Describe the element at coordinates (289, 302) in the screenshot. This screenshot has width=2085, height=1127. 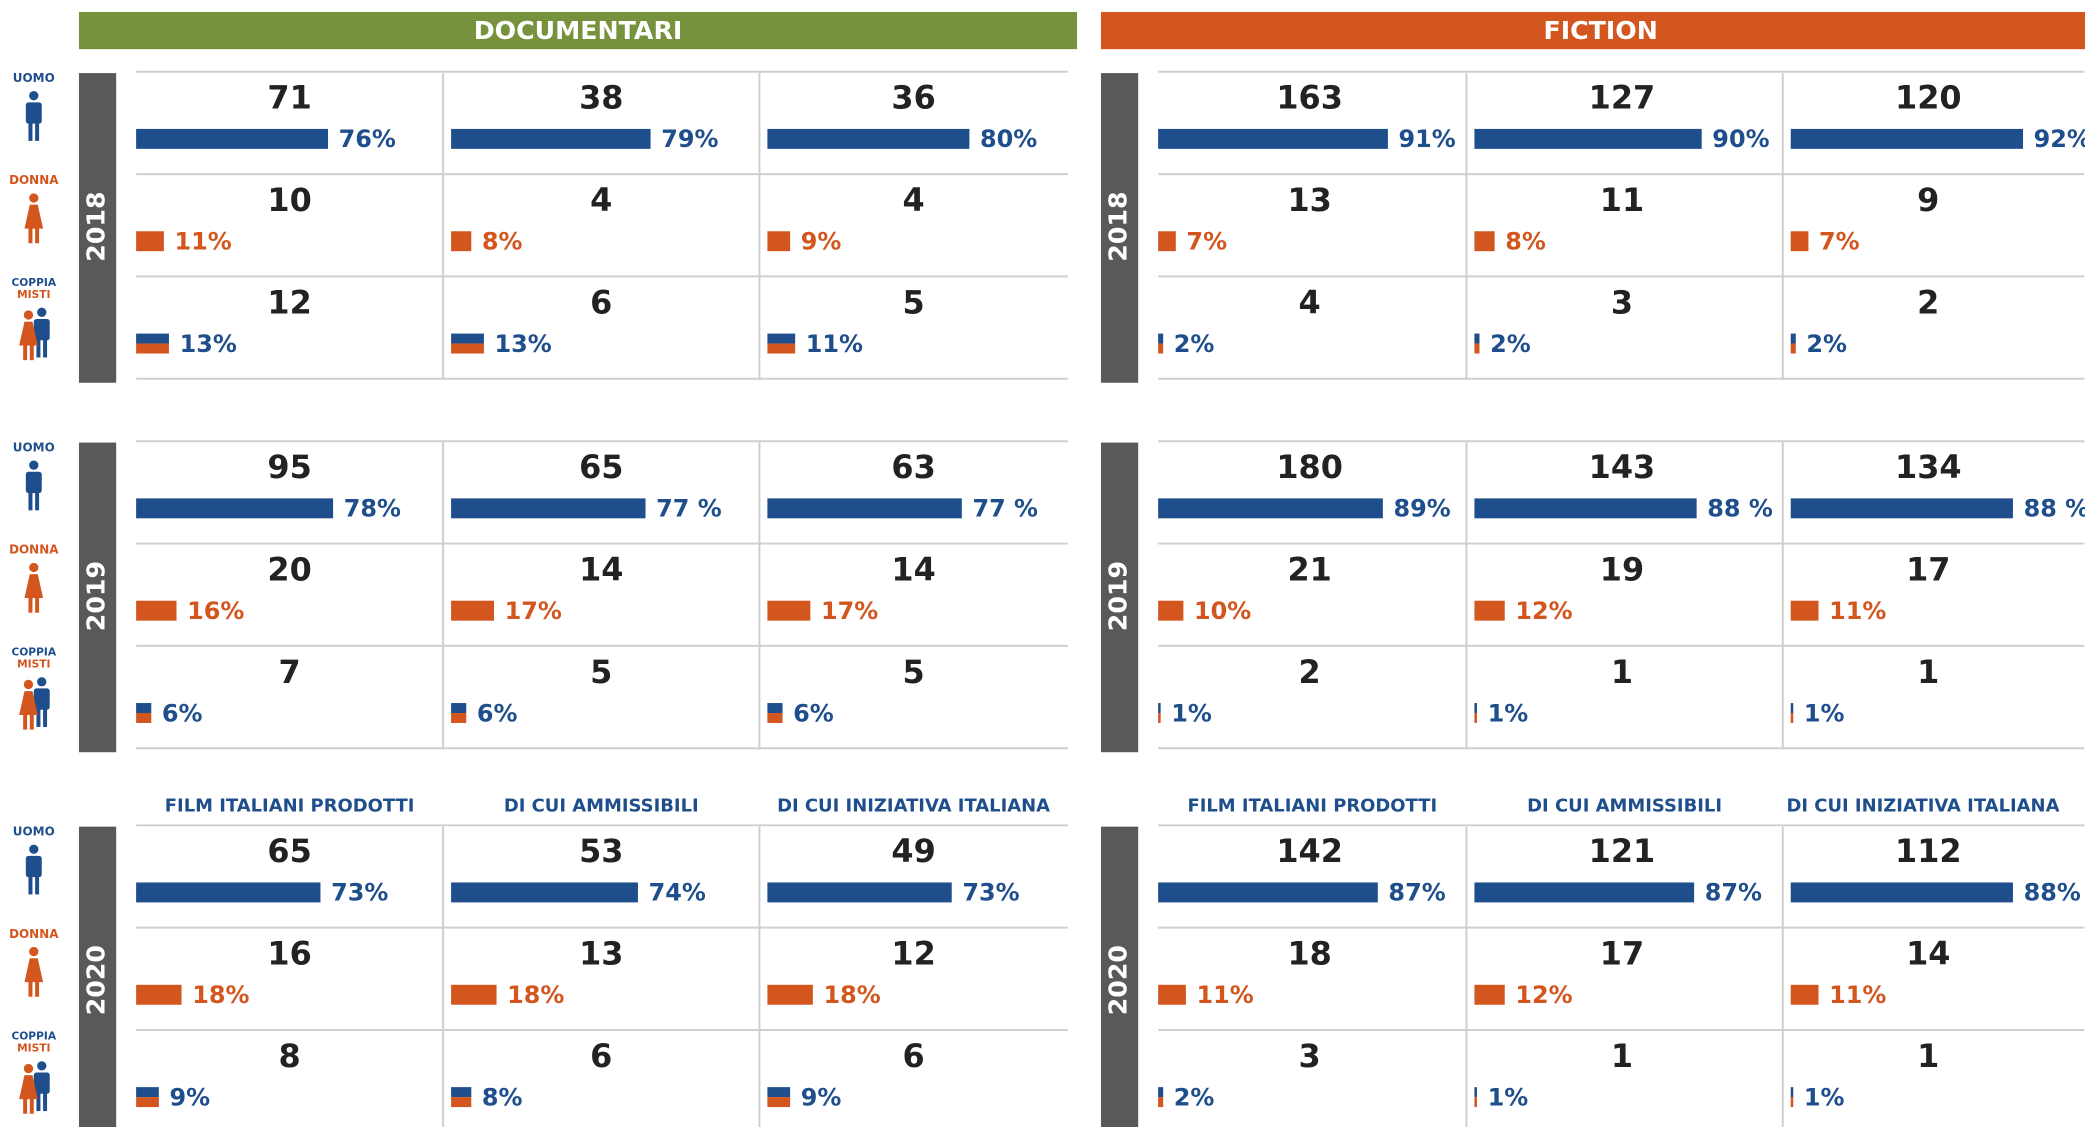
I see `count: 12` at that location.